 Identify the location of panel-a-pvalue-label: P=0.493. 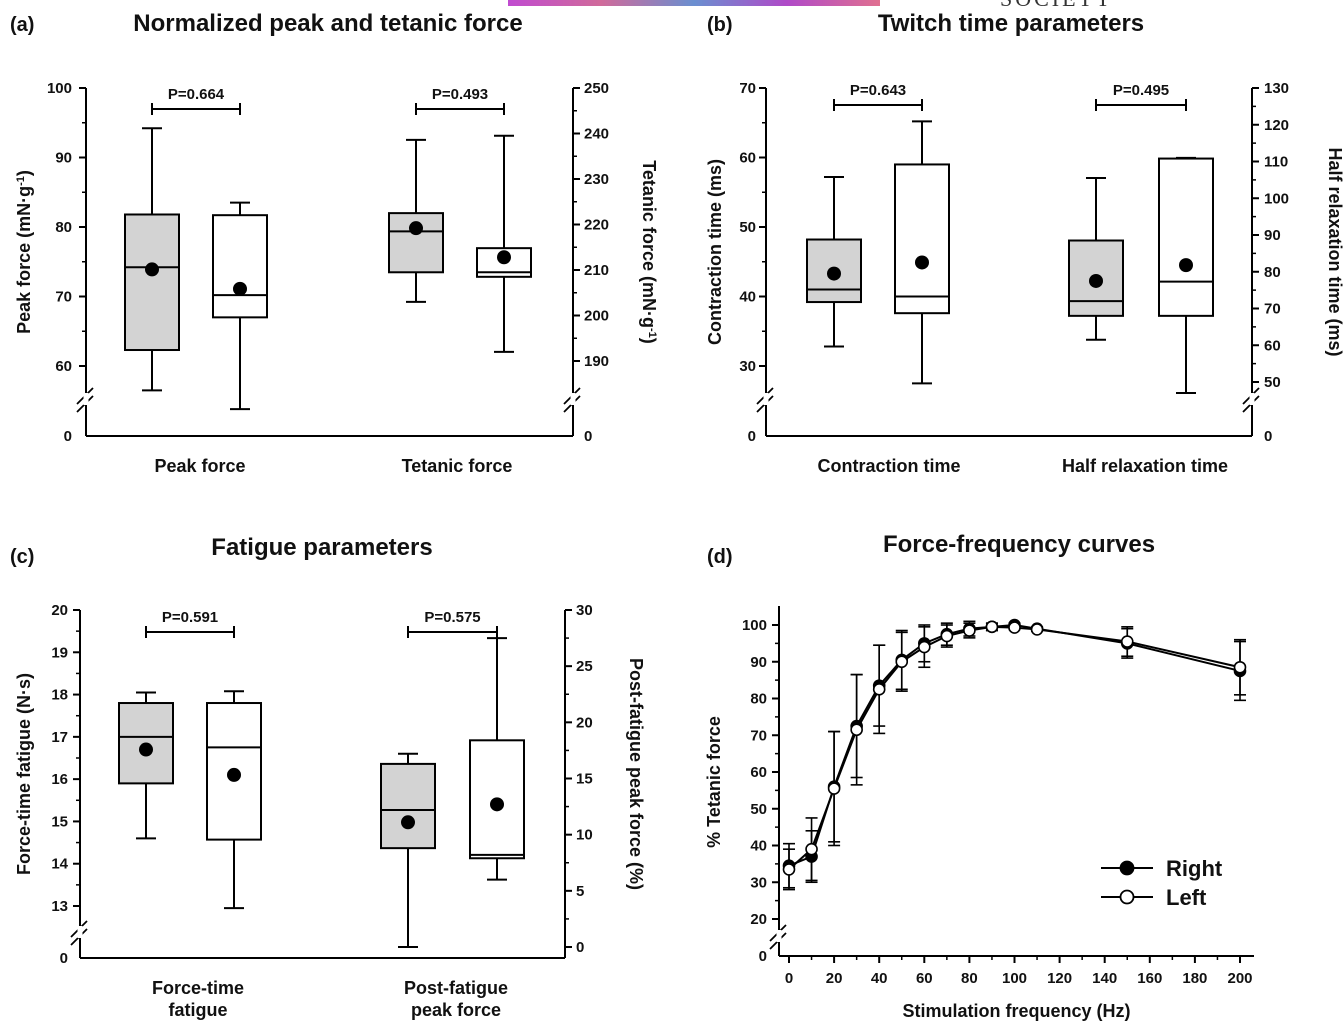
(460, 94).